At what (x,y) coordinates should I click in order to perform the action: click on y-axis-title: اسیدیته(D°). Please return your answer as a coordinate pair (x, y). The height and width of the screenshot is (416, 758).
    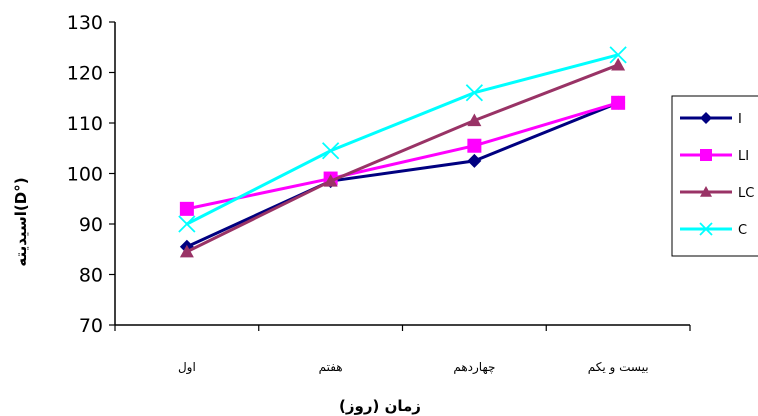
    Looking at the image, I should click on (21, 221).